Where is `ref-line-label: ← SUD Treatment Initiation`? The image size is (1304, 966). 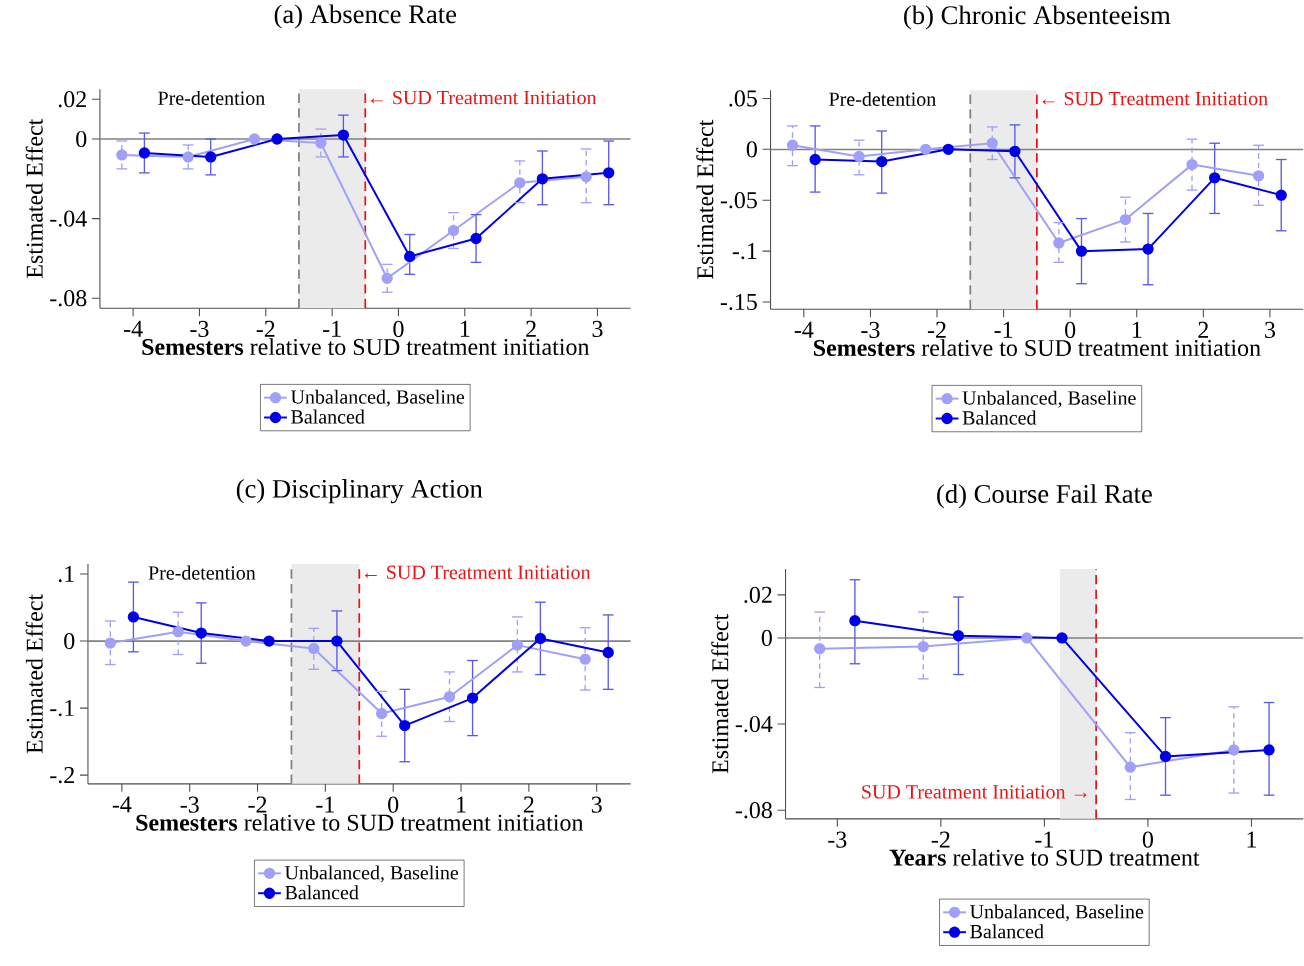 ref-line-label: ← SUD Treatment Initiation is located at coordinates (477, 572).